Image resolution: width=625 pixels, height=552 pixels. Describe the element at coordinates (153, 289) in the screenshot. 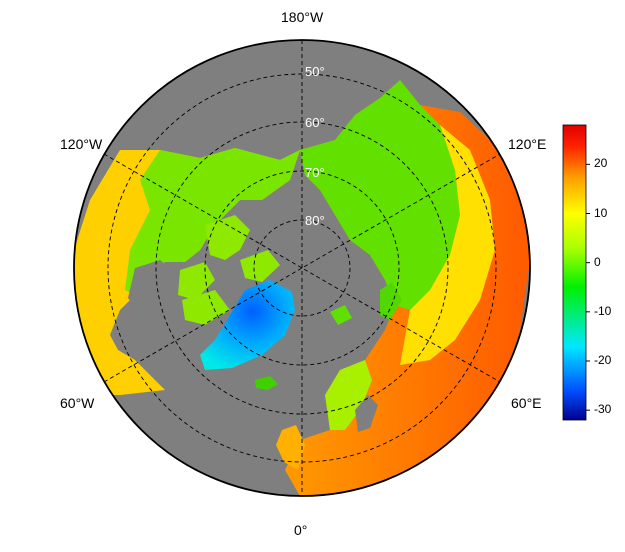

I see `hudson-bay` at that location.